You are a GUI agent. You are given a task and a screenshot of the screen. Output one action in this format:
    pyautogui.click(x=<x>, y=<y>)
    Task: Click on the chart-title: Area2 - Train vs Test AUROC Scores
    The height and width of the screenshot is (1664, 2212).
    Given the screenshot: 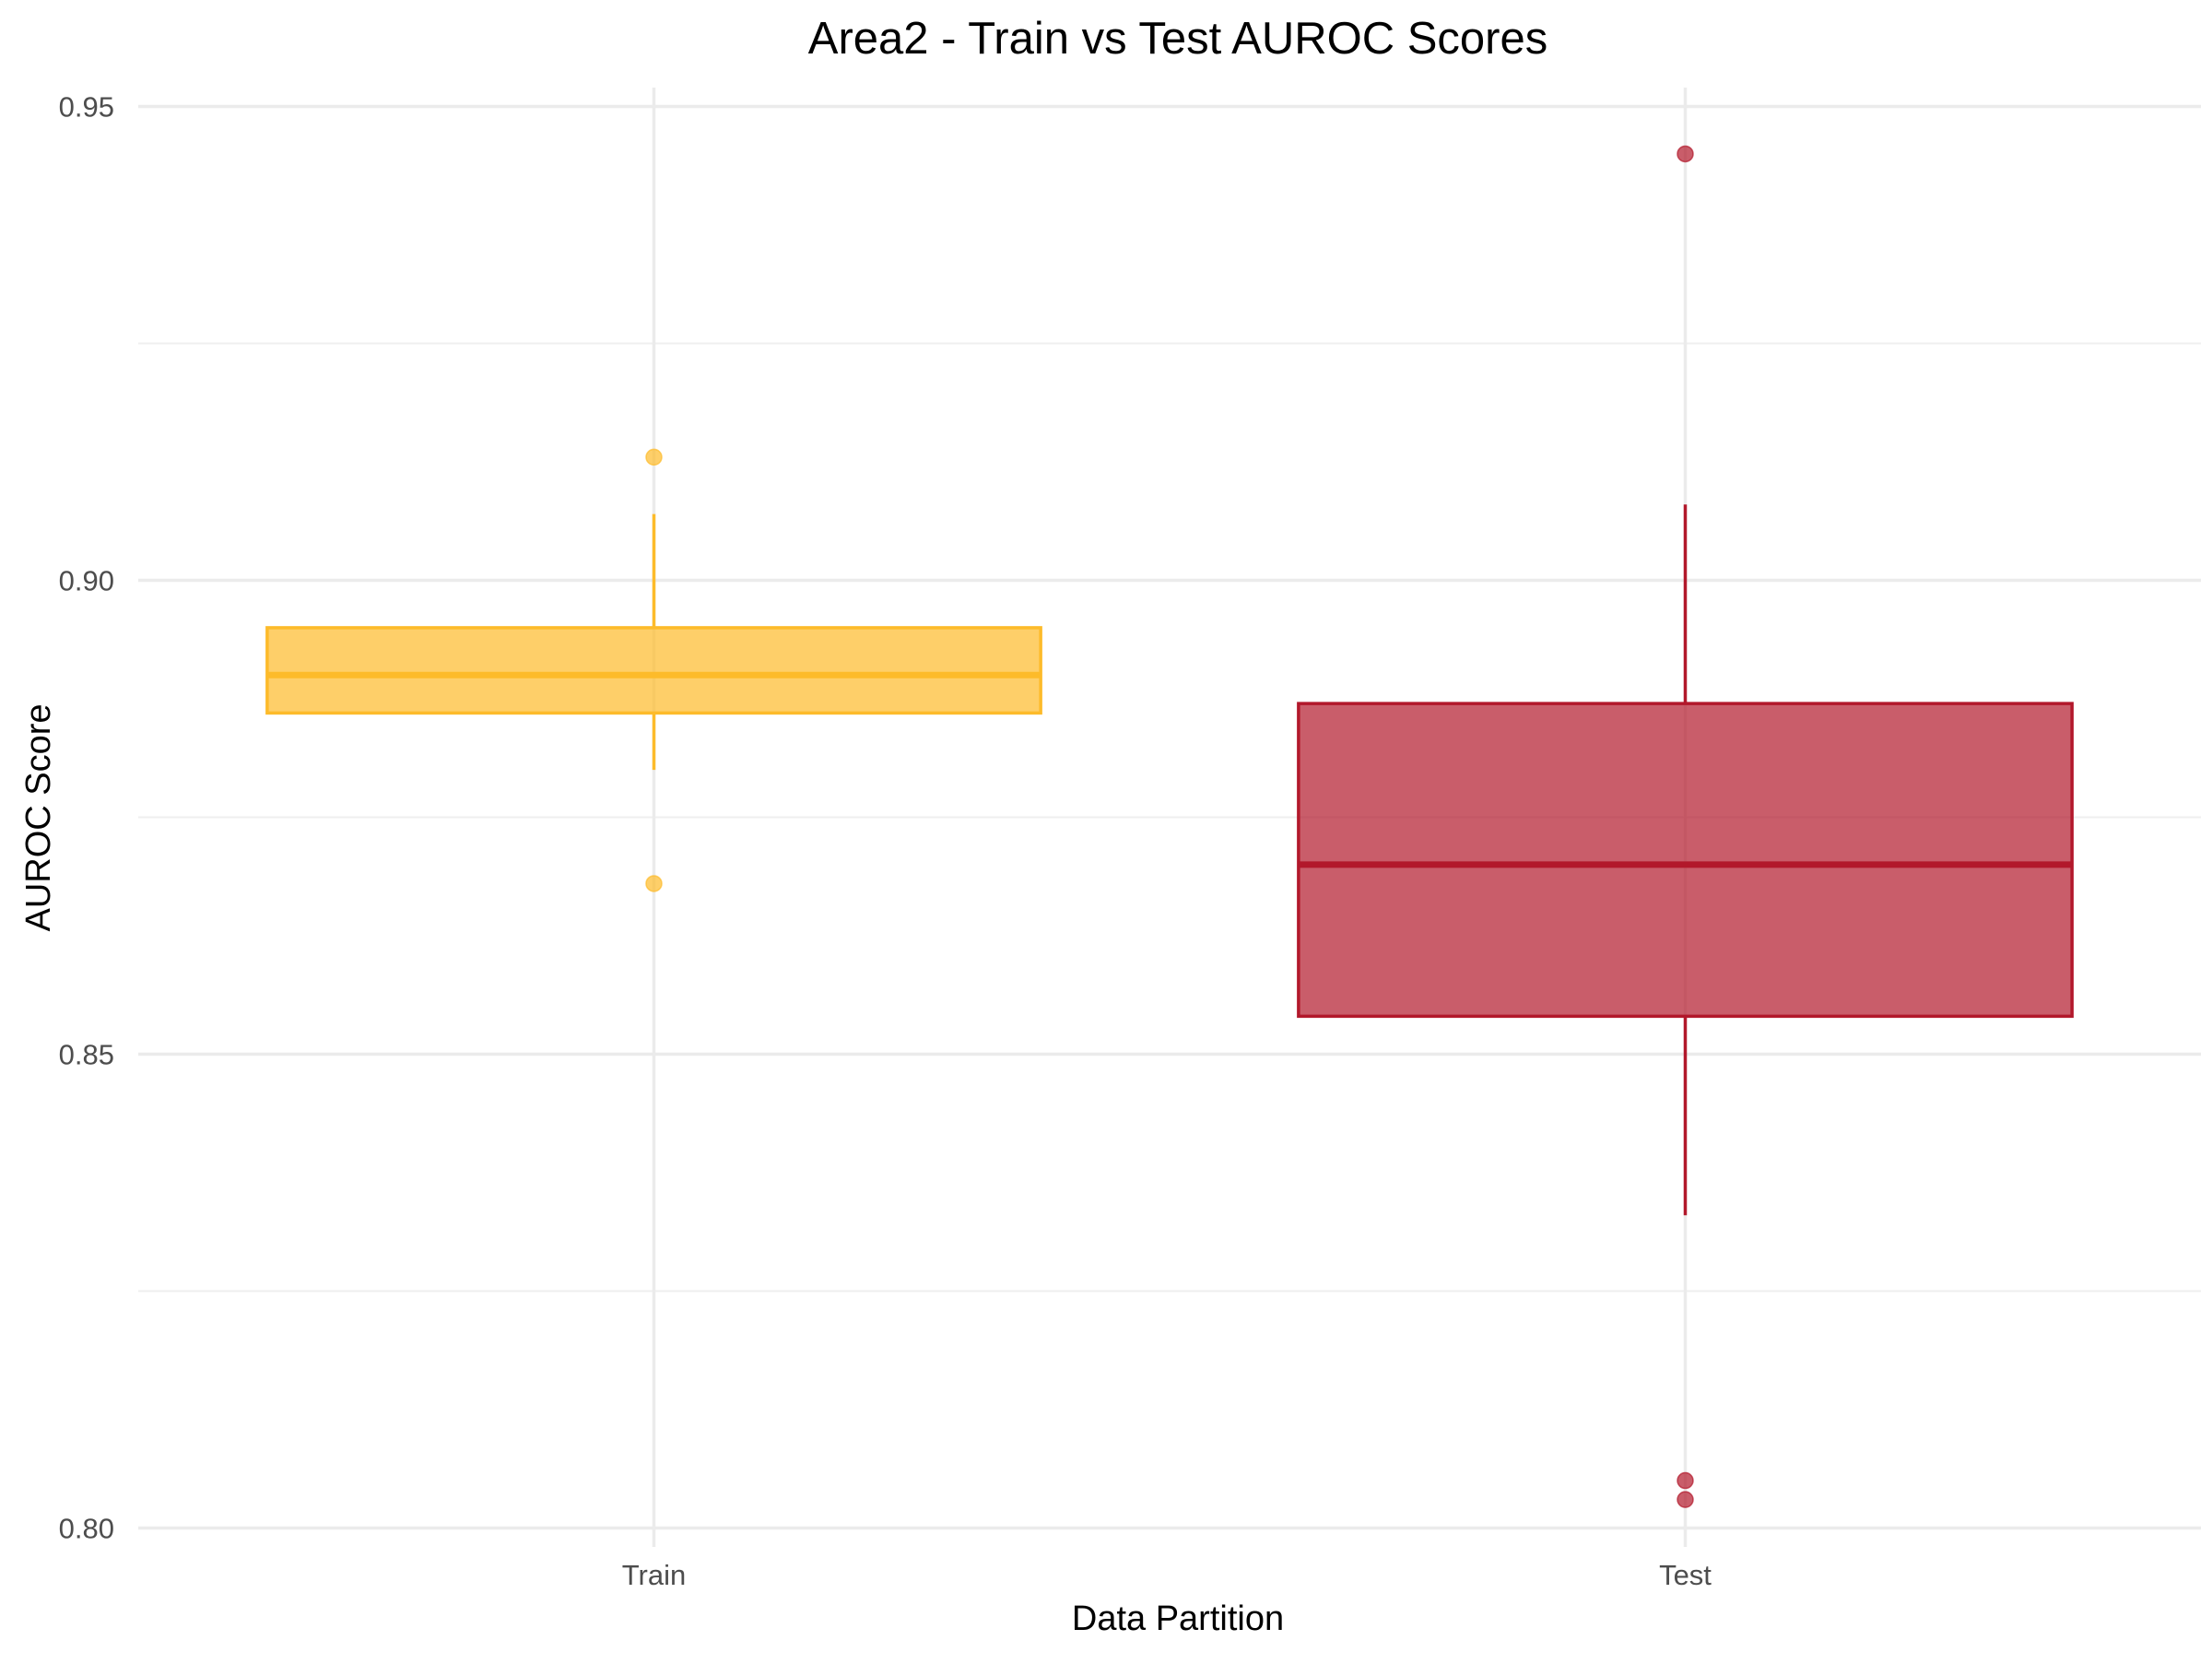 What is the action you would take?
    pyautogui.click(x=1177, y=39)
    